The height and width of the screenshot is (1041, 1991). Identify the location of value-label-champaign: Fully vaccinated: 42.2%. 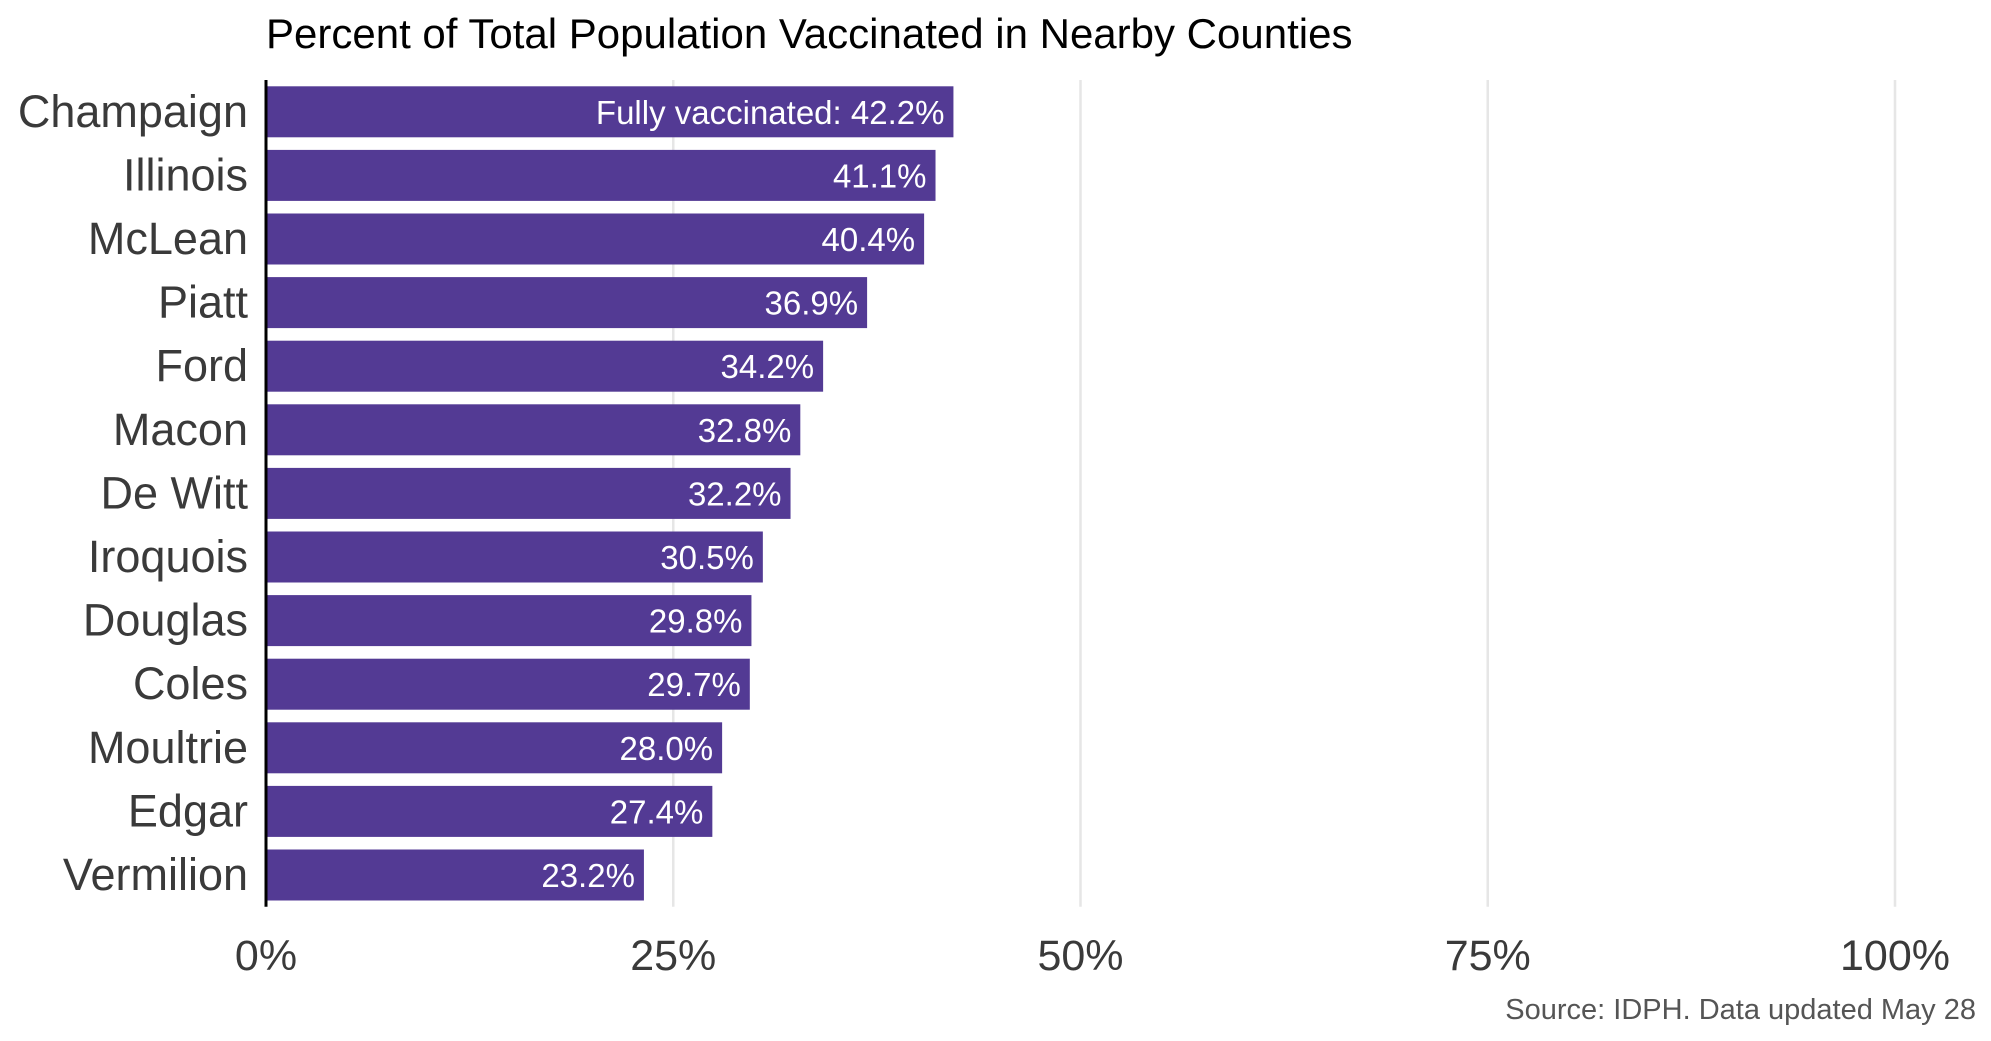
(770, 112).